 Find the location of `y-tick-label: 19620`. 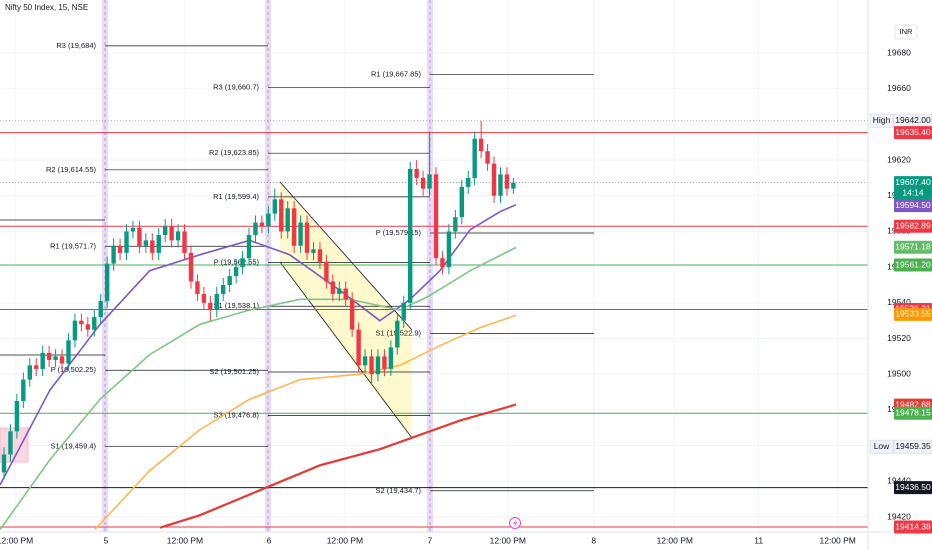

y-tick-label: 19620 is located at coordinates (899, 159).